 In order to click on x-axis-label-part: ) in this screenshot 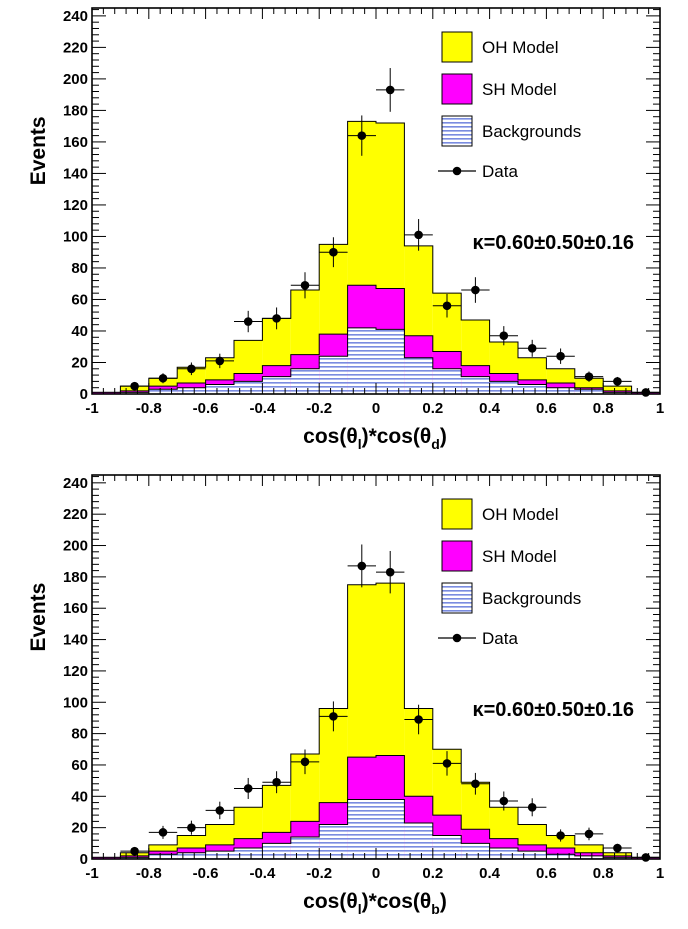, I will do `click(443, 436)`.